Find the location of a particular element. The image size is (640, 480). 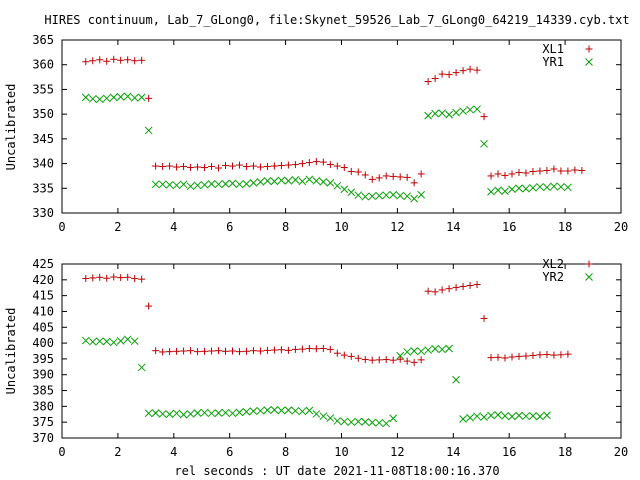

bottom-y-tick-label: 400 is located at coordinates (43, 343).